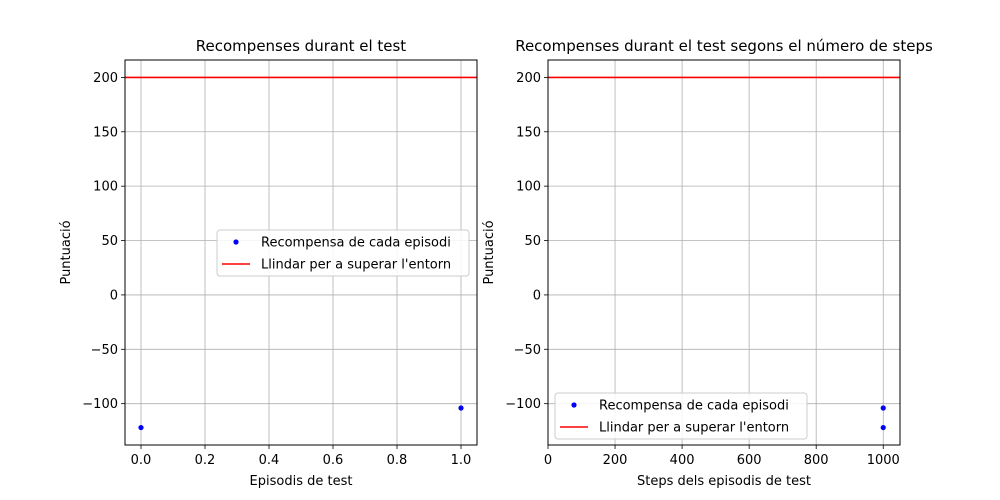 The height and width of the screenshot is (500, 1000). What do you see at coordinates (301, 46) in the screenshot?
I see `chart-title: Recompenses durant el test` at bounding box center [301, 46].